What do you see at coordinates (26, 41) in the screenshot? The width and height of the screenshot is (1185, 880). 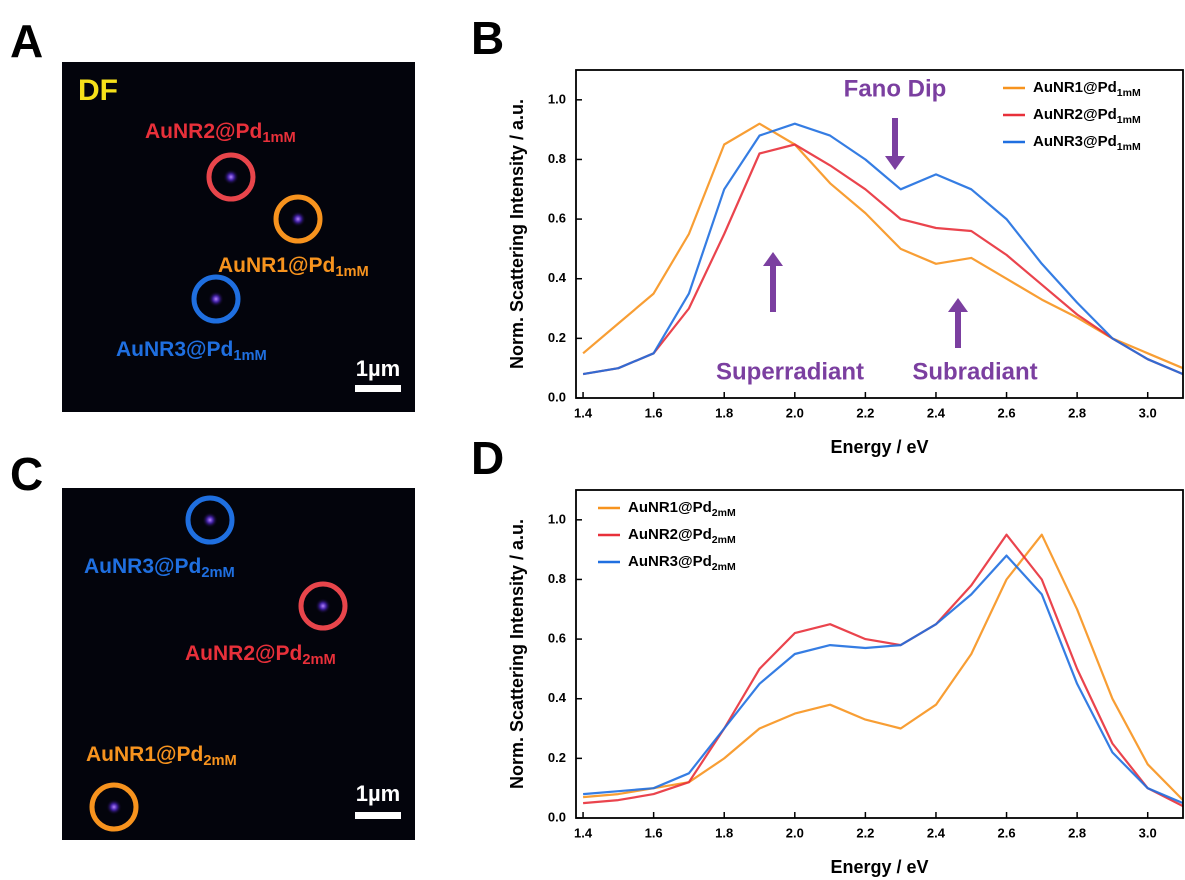 I see `panel-label: A` at bounding box center [26, 41].